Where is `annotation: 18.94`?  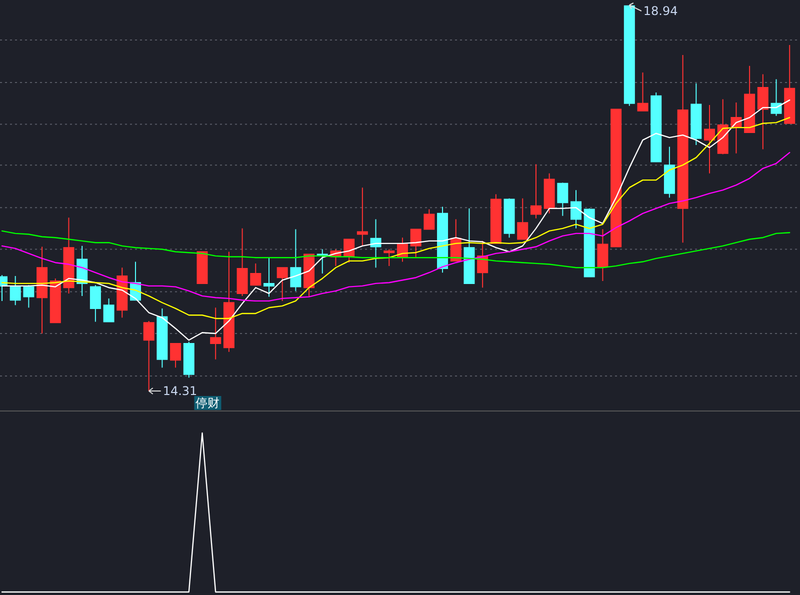 annotation: 18.94 is located at coordinates (660, 11).